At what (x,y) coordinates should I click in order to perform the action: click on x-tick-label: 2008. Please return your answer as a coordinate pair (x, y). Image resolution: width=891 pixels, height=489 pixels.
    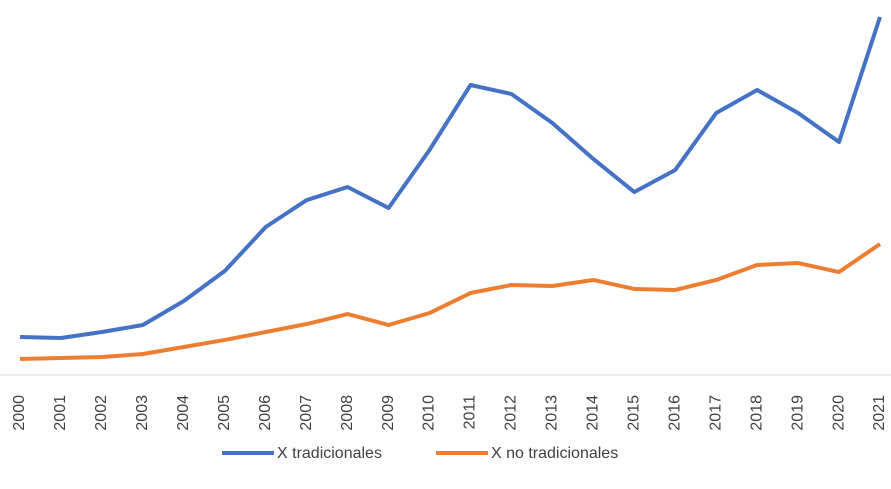
    Looking at the image, I should click on (347, 413).